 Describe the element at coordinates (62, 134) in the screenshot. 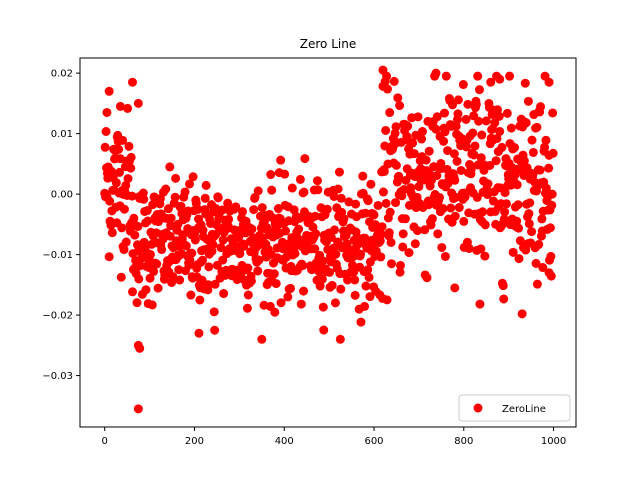

I see `y-tick-label: 0.01` at that location.